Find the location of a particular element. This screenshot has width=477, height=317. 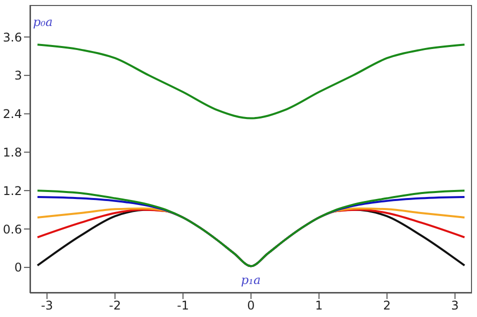

x-tick-label: -1 is located at coordinates (183, 305).